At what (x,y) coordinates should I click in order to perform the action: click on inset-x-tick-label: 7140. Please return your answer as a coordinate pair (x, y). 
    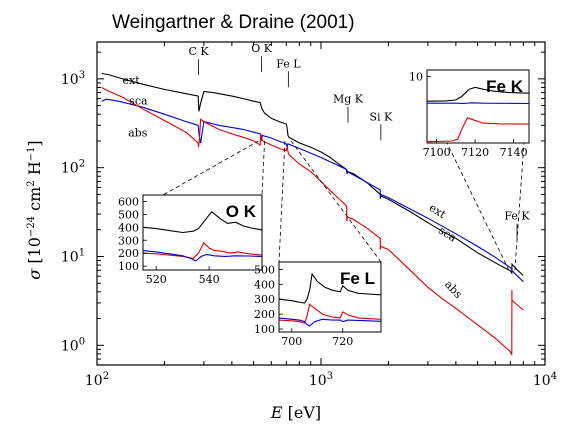
    Looking at the image, I should click on (514, 152).